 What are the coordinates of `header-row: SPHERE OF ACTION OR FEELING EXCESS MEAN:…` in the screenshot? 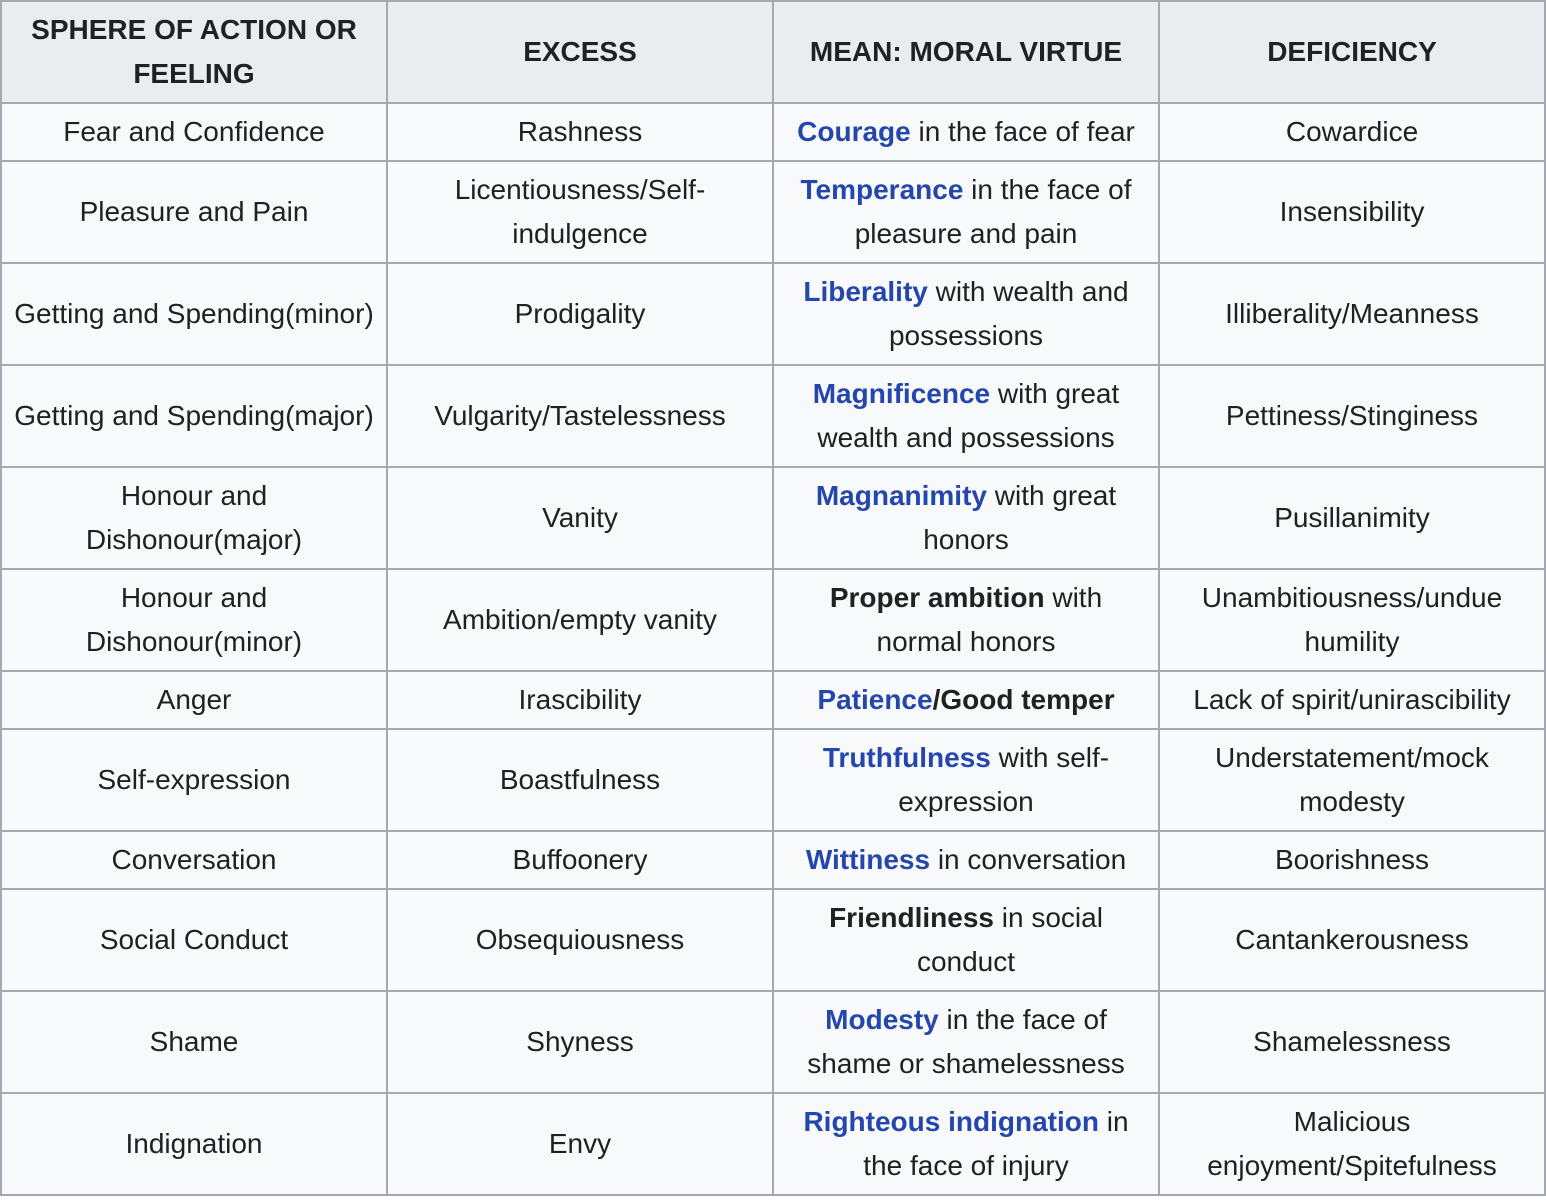 It's located at (773, 52).